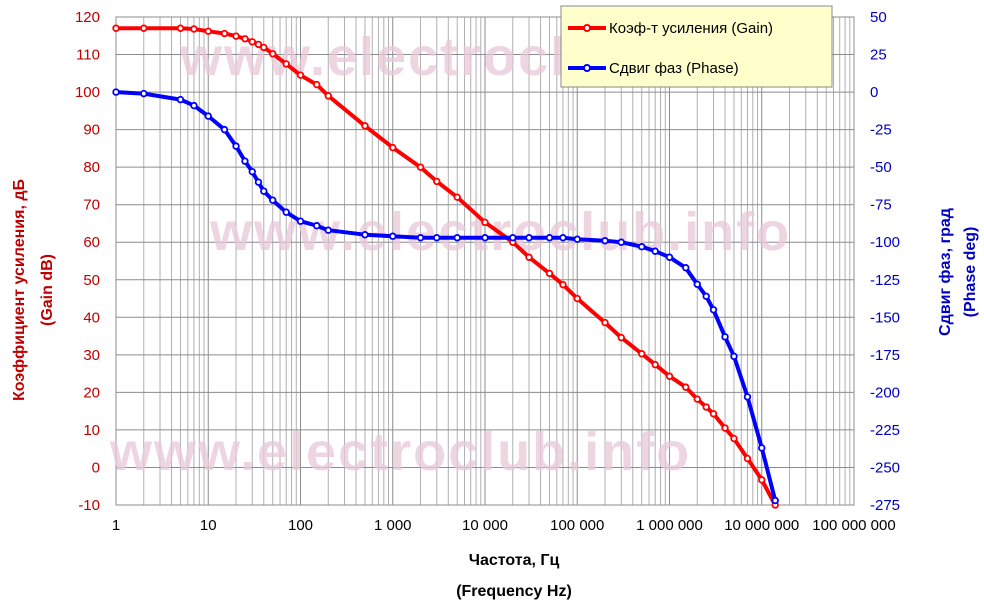 This screenshot has width=984, height=606. Describe the element at coordinates (514, 591) in the screenshot. I see `x-axis-title-en: (Frequency Hz)` at that location.